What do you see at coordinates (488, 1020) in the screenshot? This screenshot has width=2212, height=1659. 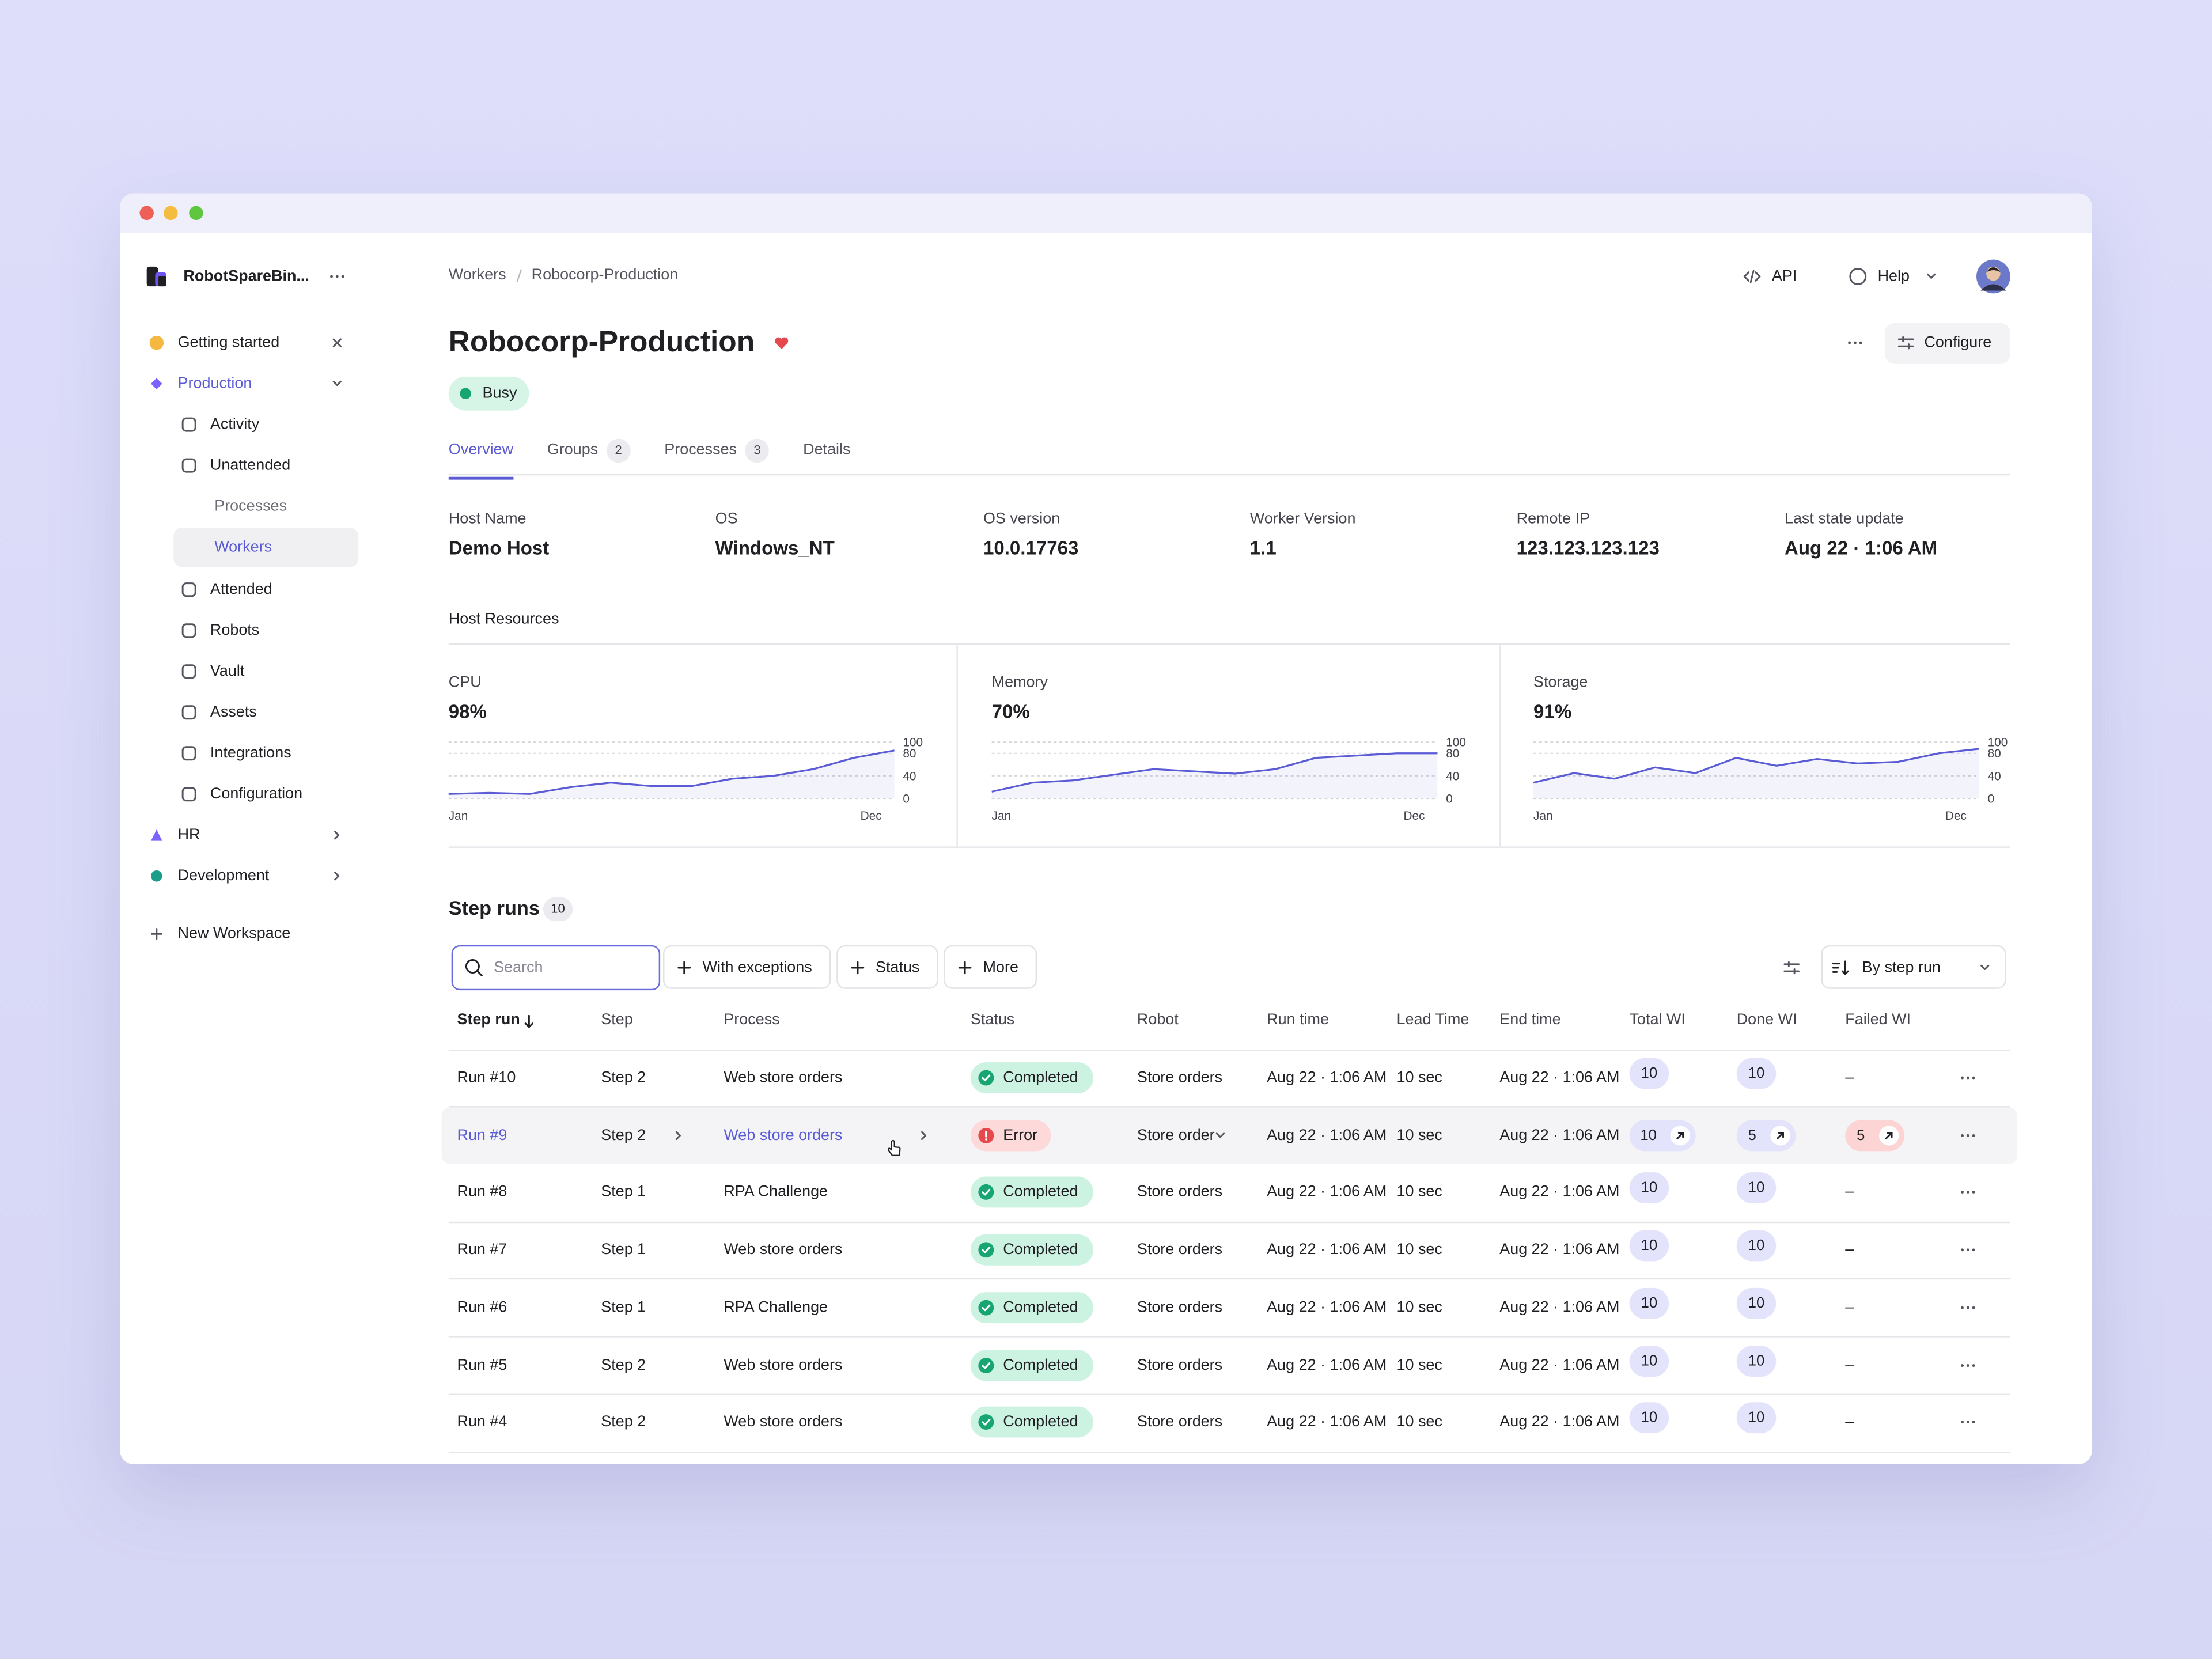 I see `column-header: Step run` at bounding box center [488, 1020].